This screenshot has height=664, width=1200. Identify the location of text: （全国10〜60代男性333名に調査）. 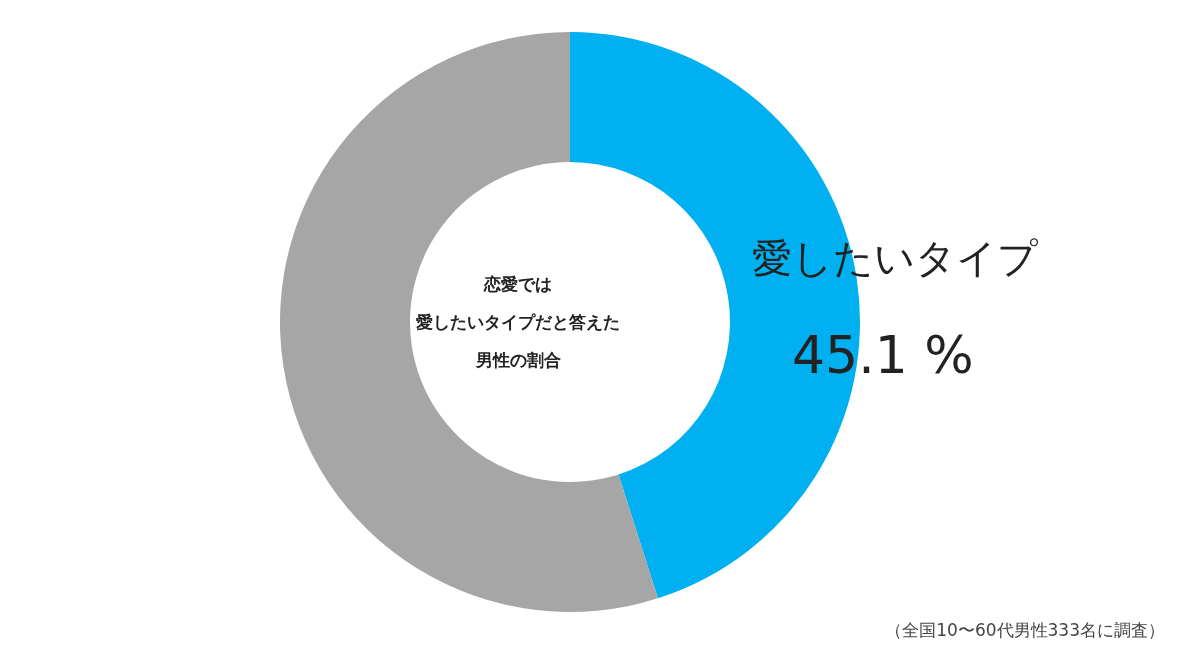
(1025, 630).